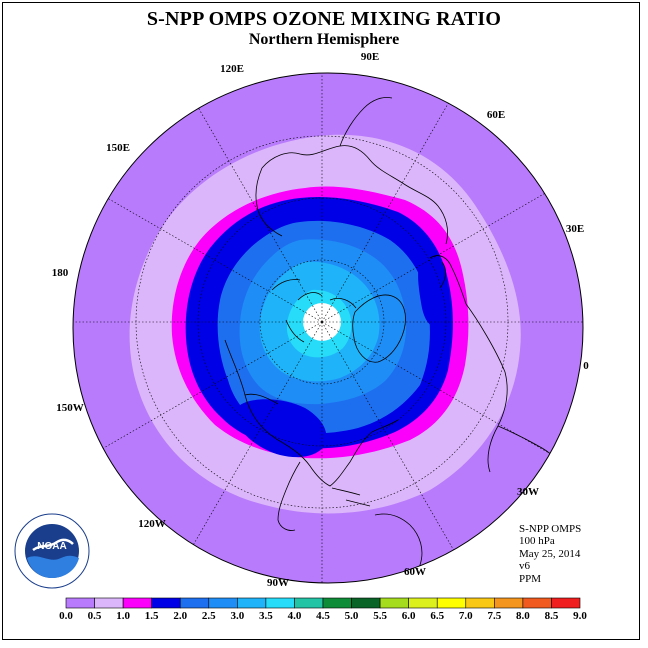 The height and width of the screenshot is (648, 648). What do you see at coordinates (237, 616) in the screenshot?
I see `colorbar-tick-label: 3.0` at bounding box center [237, 616].